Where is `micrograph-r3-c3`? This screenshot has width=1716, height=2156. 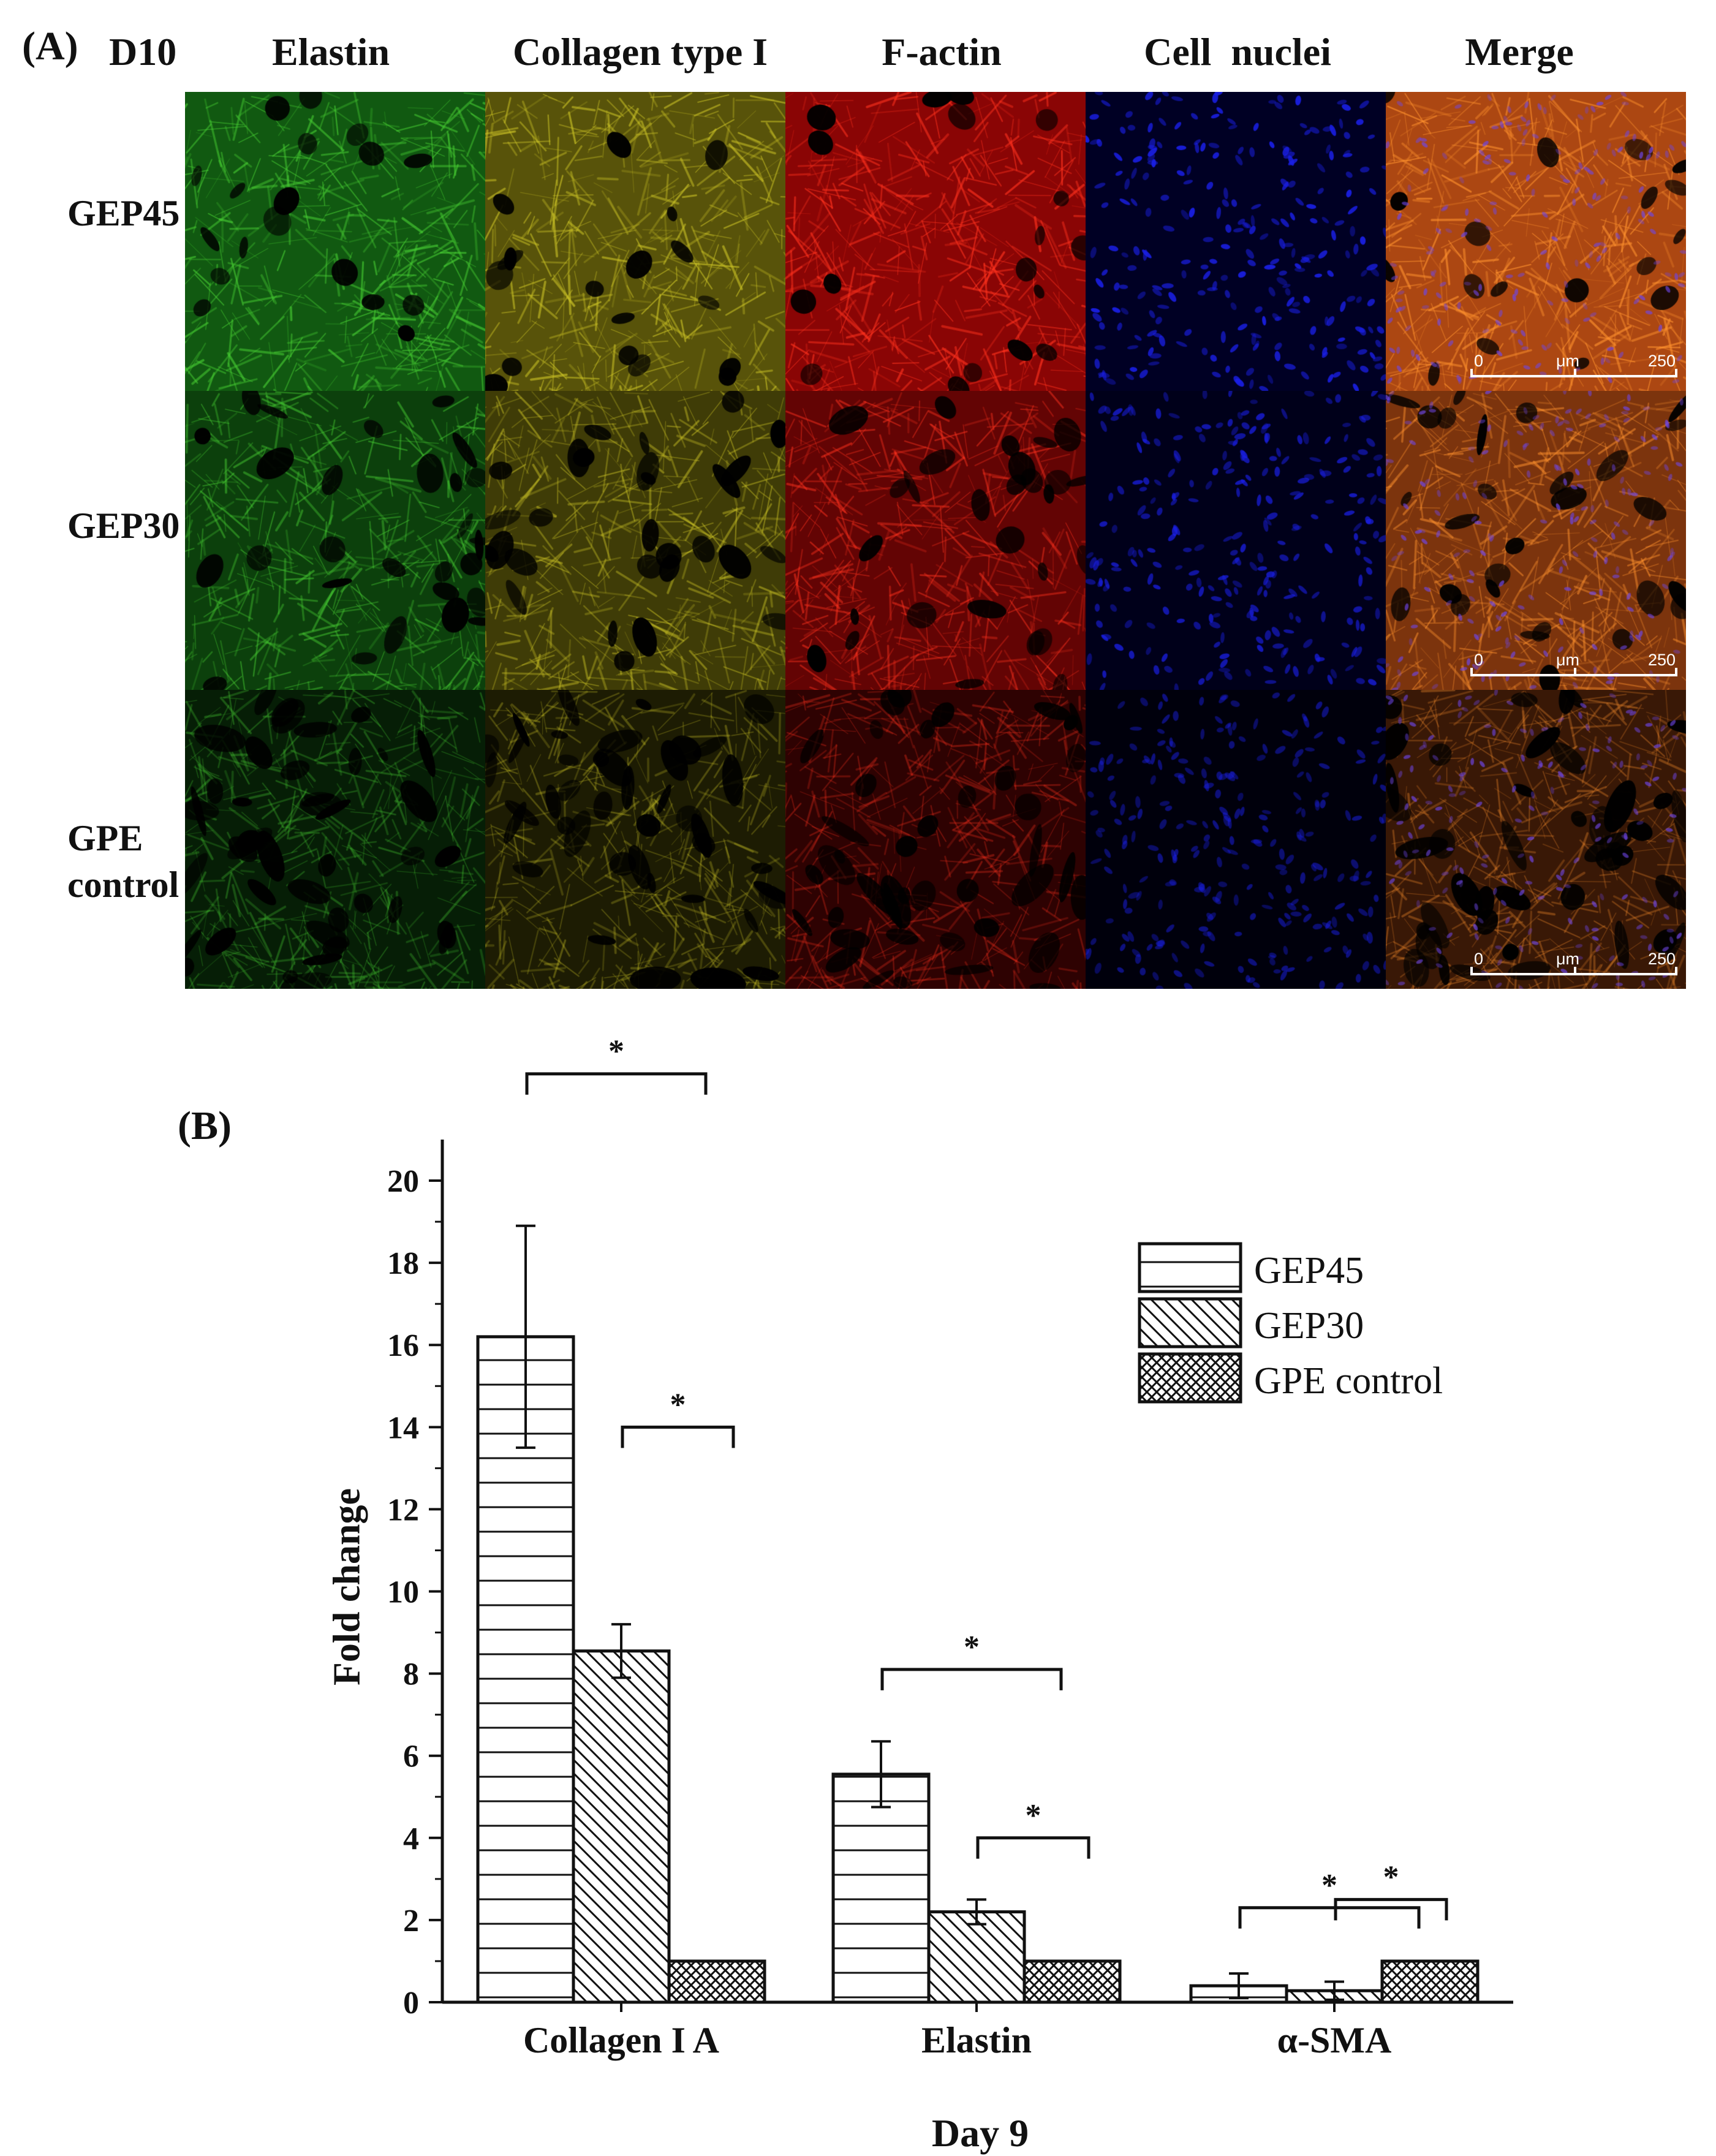 micrograph-r3-c3 is located at coordinates (935, 839).